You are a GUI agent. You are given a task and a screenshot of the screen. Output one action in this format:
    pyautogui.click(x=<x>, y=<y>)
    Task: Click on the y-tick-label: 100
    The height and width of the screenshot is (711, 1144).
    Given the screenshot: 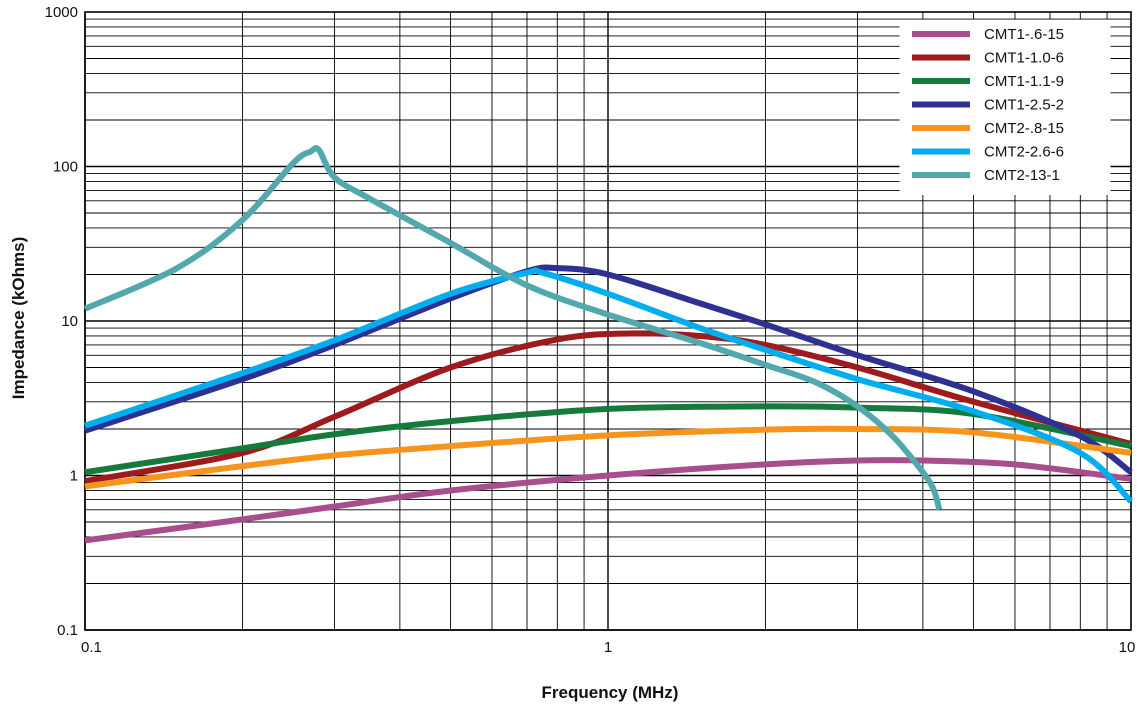 What is the action you would take?
    pyautogui.click(x=65, y=167)
    